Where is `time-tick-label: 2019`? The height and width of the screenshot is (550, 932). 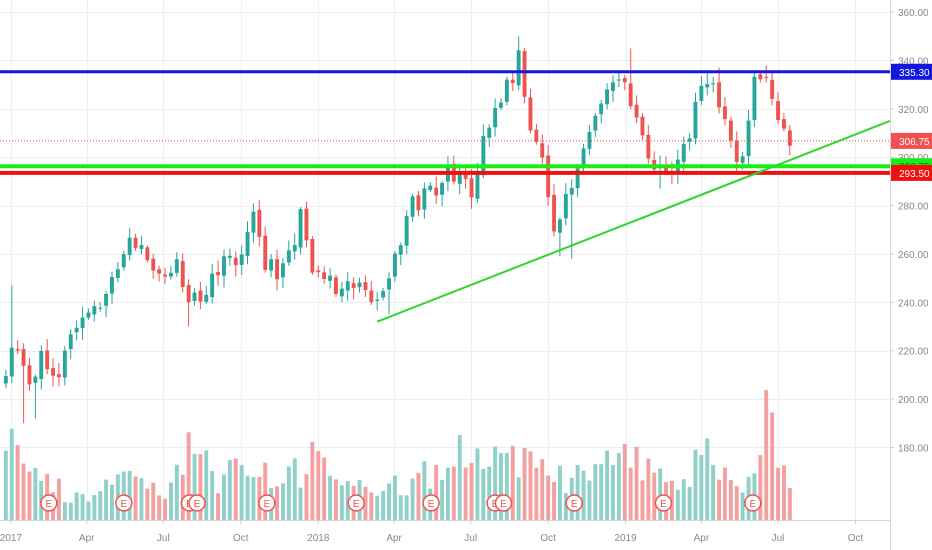
time-tick-label: 2019 is located at coordinates (625, 538).